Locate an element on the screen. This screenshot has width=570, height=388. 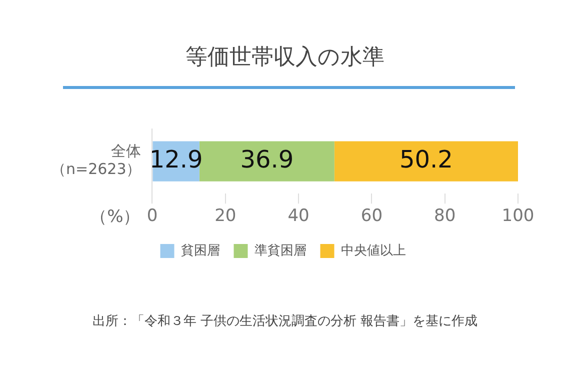
y-tick-label: 全体（n=2623） is located at coordinates (96, 160).